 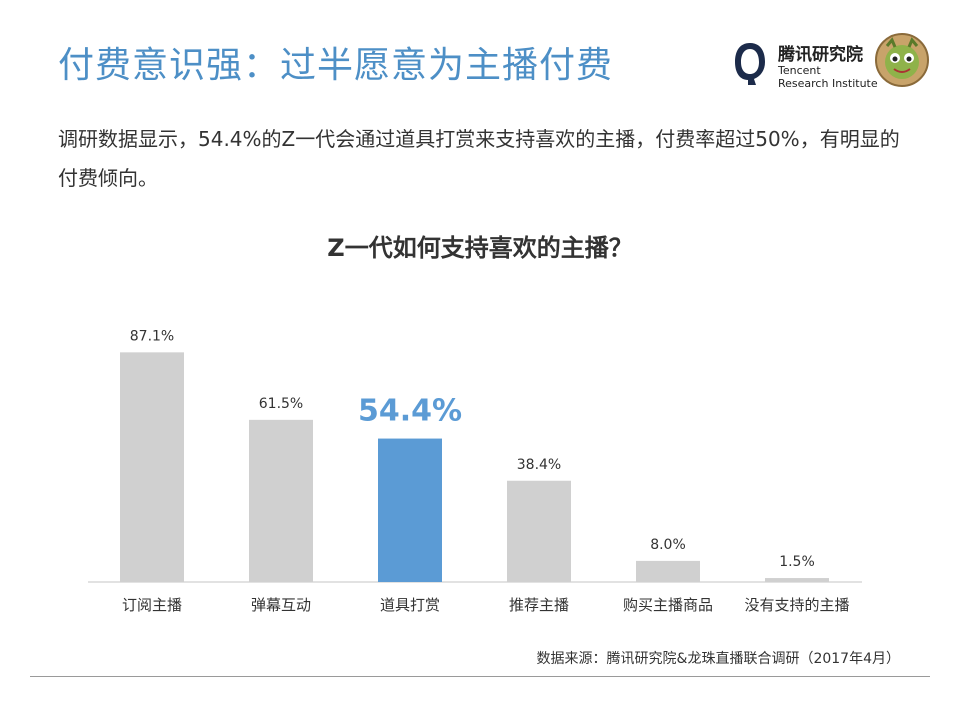 What do you see at coordinates (281, 605) in the screenshot?
I see `x-tick-label: 弹幕互动` at bounding box center [281, 605].